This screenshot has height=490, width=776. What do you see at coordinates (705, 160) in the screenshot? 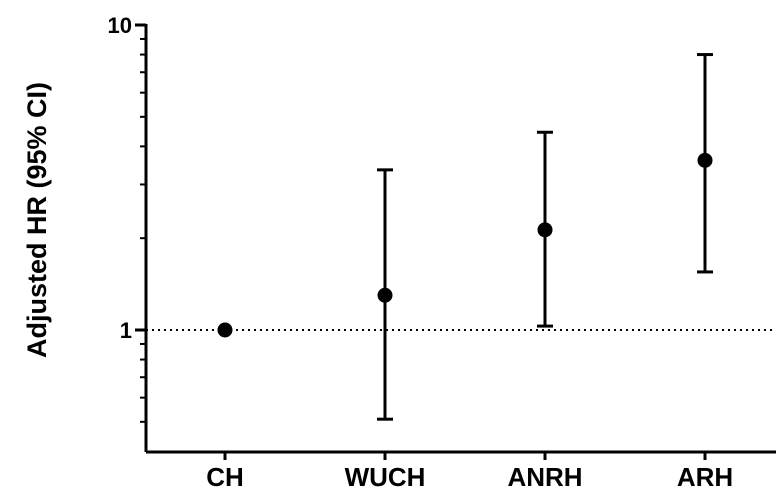
I see `data-point-arh` at bounding box center [705, 160].